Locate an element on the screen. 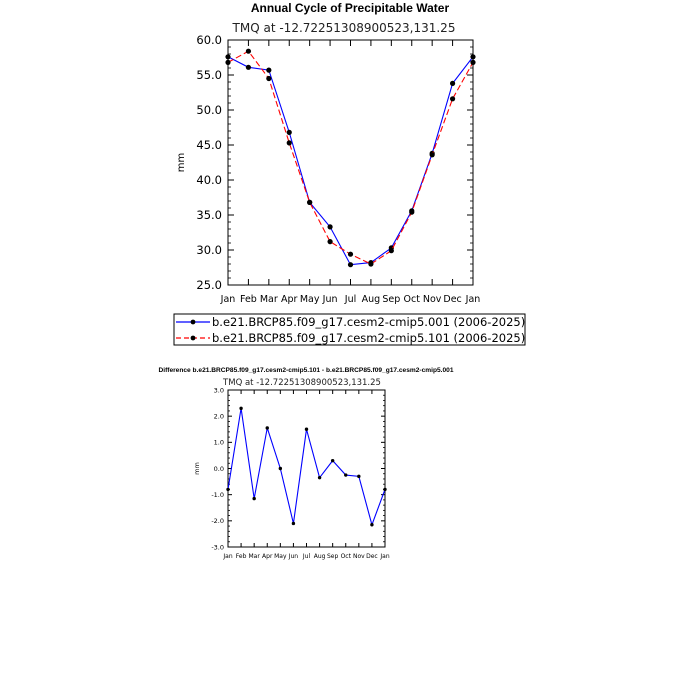 The height and width of the screenshot is (700, 700). diff-chart-subtitle: TMQ at -12.72251308900523,131.25 is located at coordinates (301, 383).